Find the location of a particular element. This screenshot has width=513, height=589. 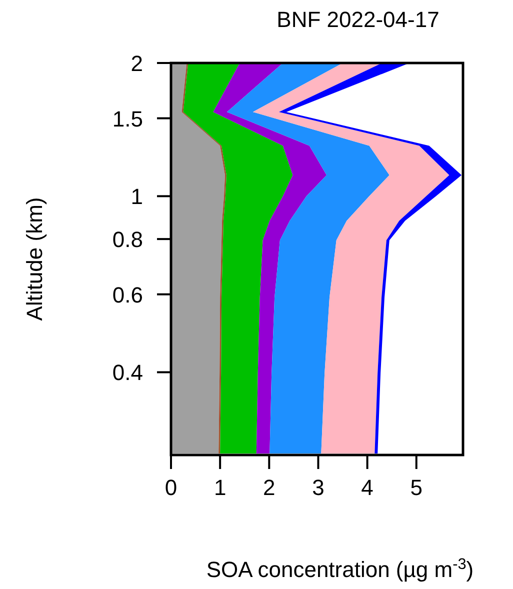

x-axis-title: SOA concentration (µg m$^{-3}$) is located at coordinates (340, 569).